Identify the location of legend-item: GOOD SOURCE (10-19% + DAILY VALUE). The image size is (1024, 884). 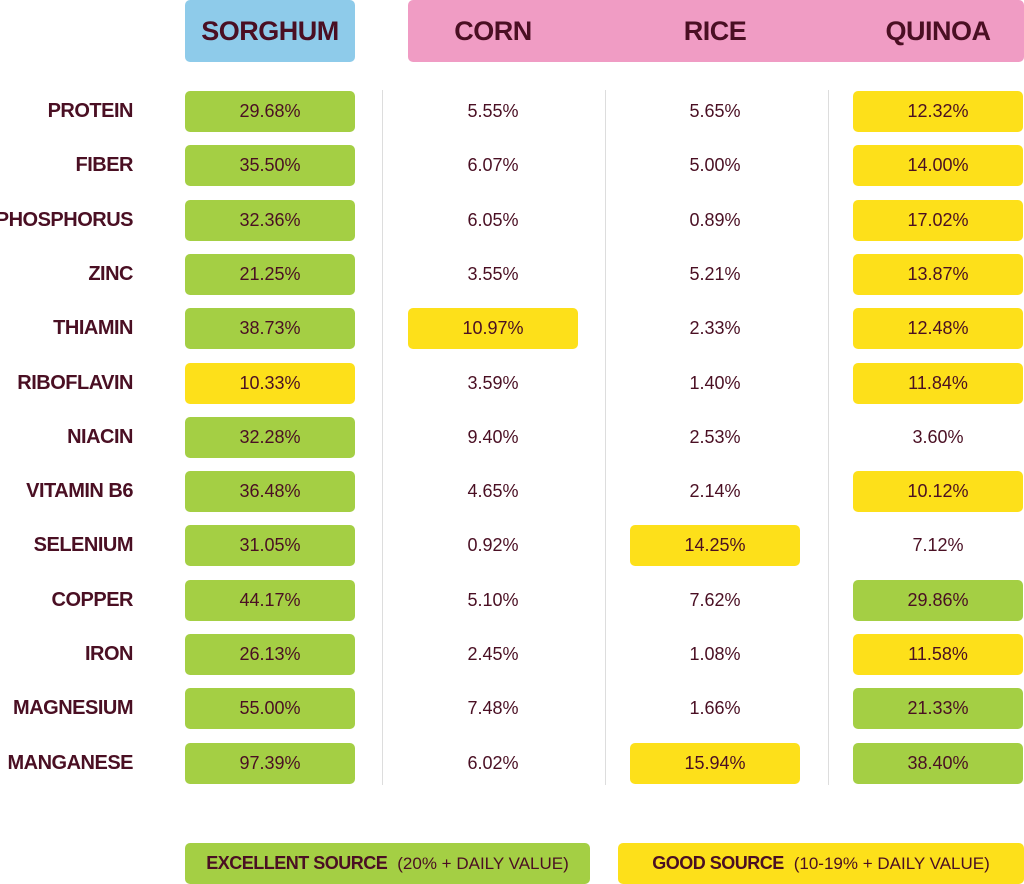
(821, 863).